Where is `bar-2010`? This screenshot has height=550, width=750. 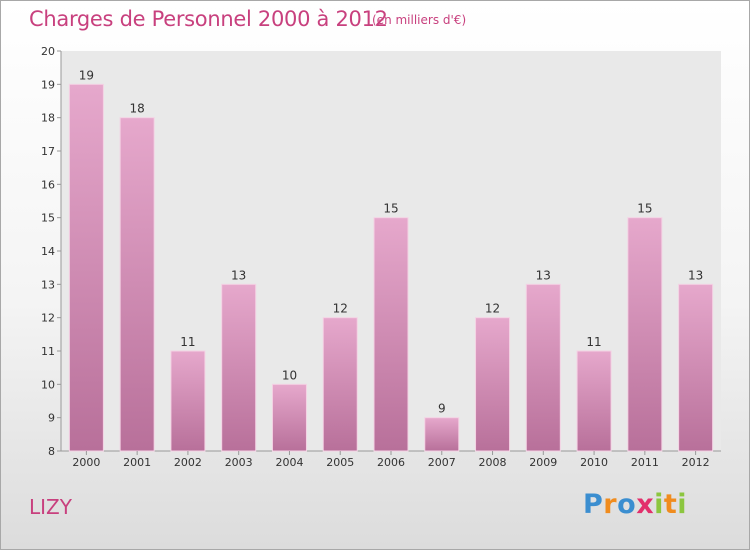
bar-2010 is located at coordinates (594, 401).